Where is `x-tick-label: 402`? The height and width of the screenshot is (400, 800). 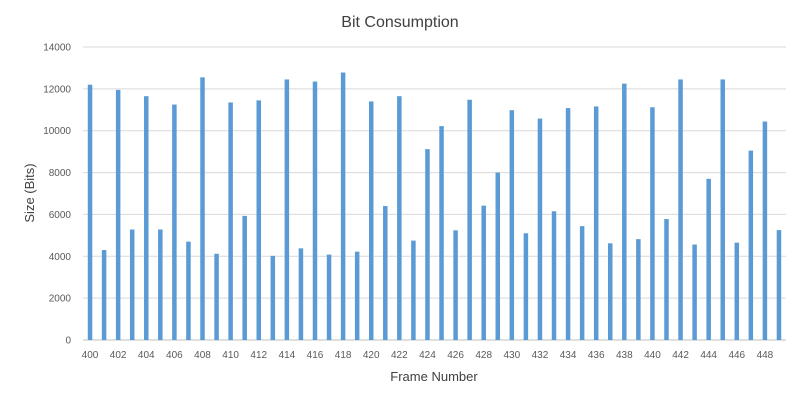 x-tick-label: 402 is located at coordinates (118, 355).